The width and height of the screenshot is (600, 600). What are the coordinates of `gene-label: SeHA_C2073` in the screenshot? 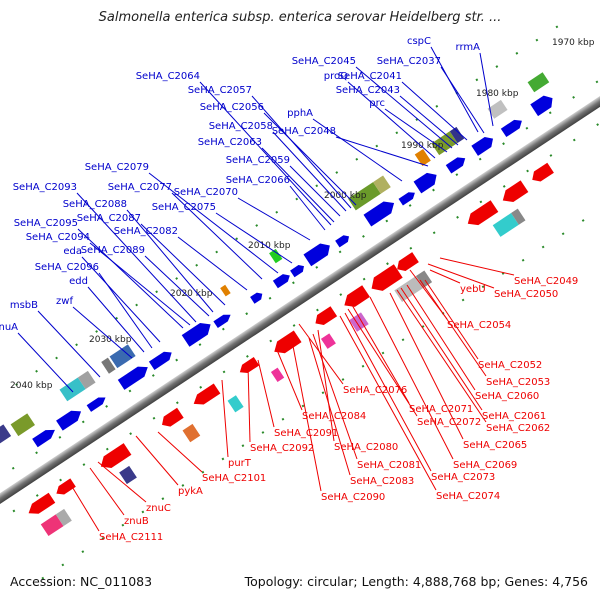 It's located at (463, 477).